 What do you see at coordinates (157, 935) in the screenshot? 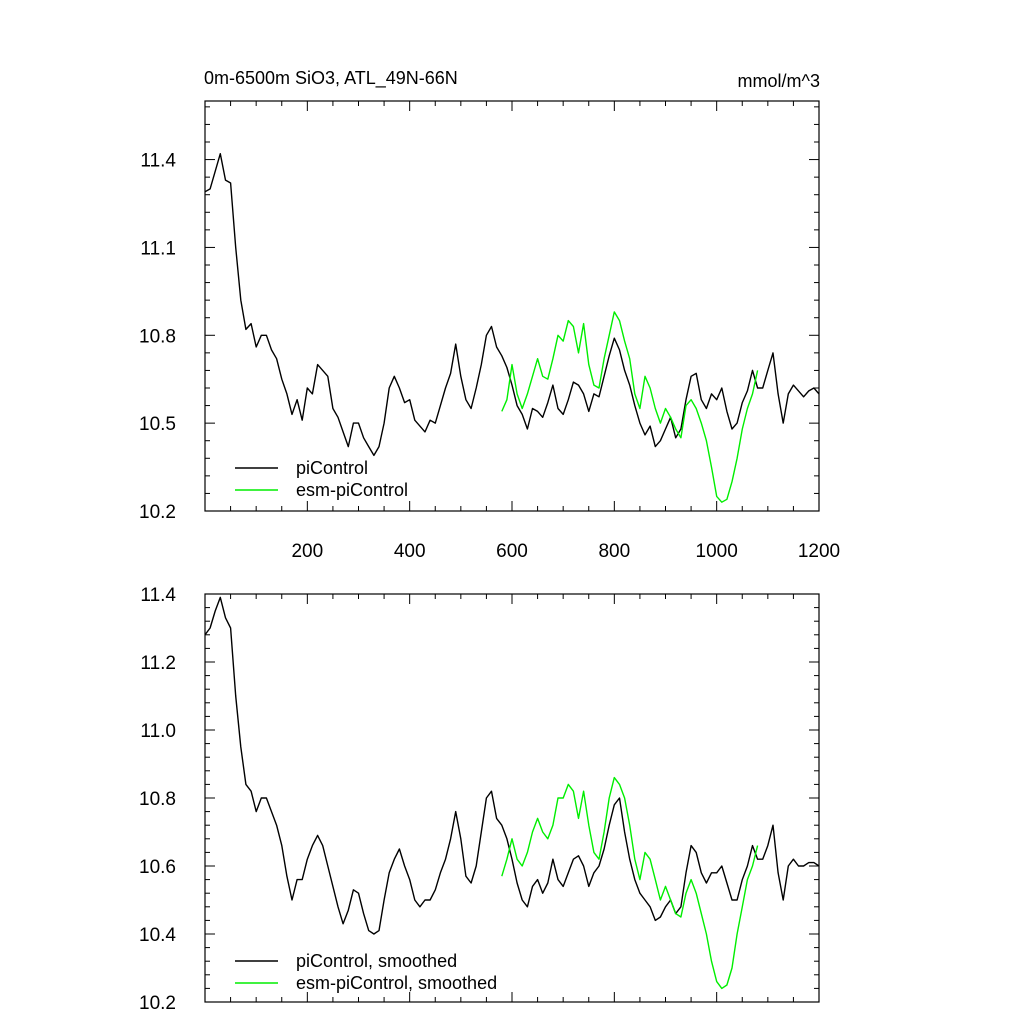
I see `y-tick-label: 10.4` at bounding box center [157, 935].